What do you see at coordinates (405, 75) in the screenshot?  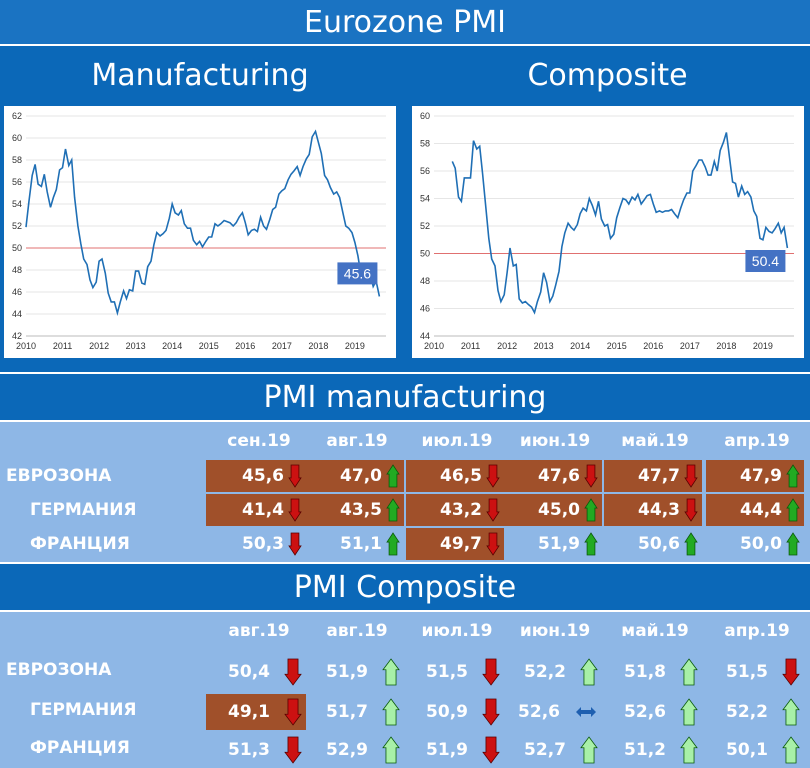 I see `chart-subtitles: Manufacturing Composite` at bounding box center [405, 75].